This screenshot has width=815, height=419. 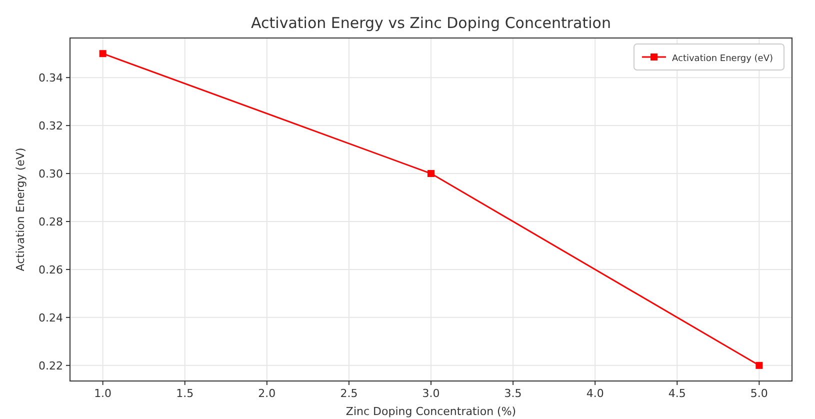 I want to click on x-tick-label: 1.0, so click(x=103, y=393).